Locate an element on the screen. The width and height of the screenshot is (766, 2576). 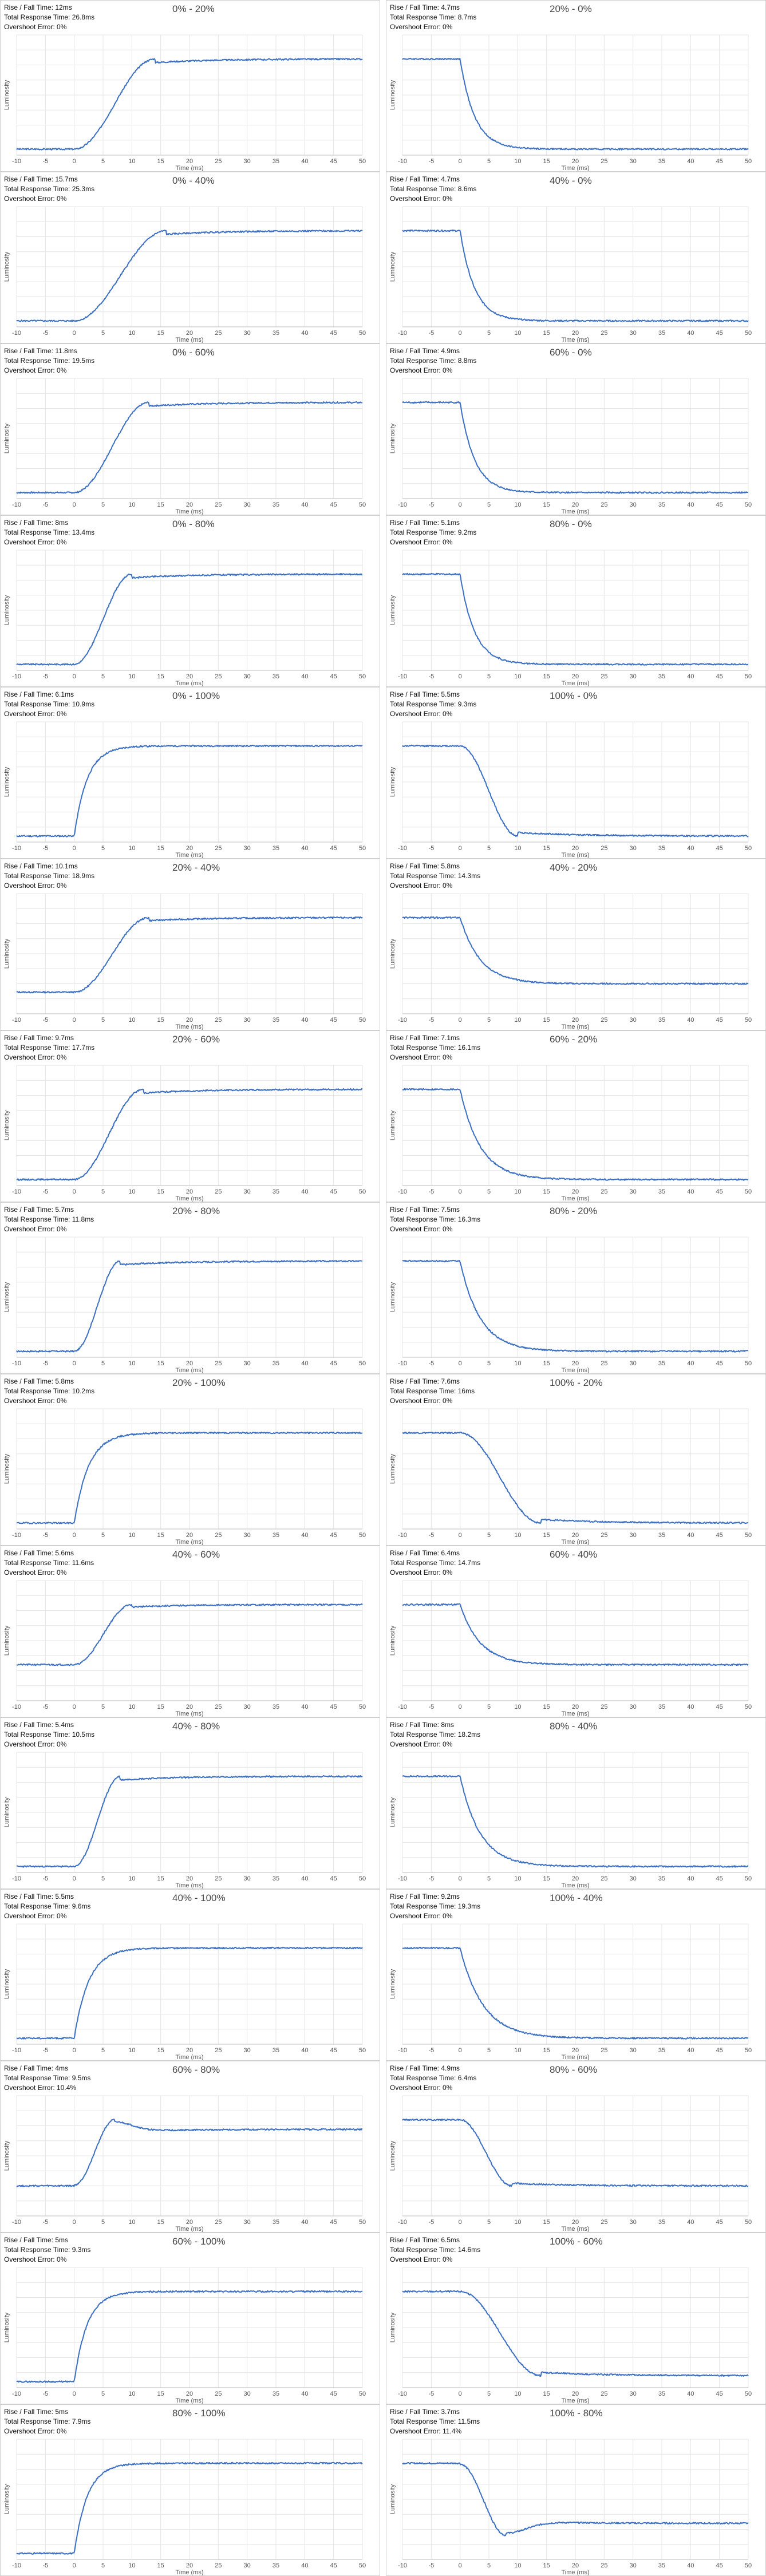
chart-title: 20% - 80% is located at coordinates (196, 1211).